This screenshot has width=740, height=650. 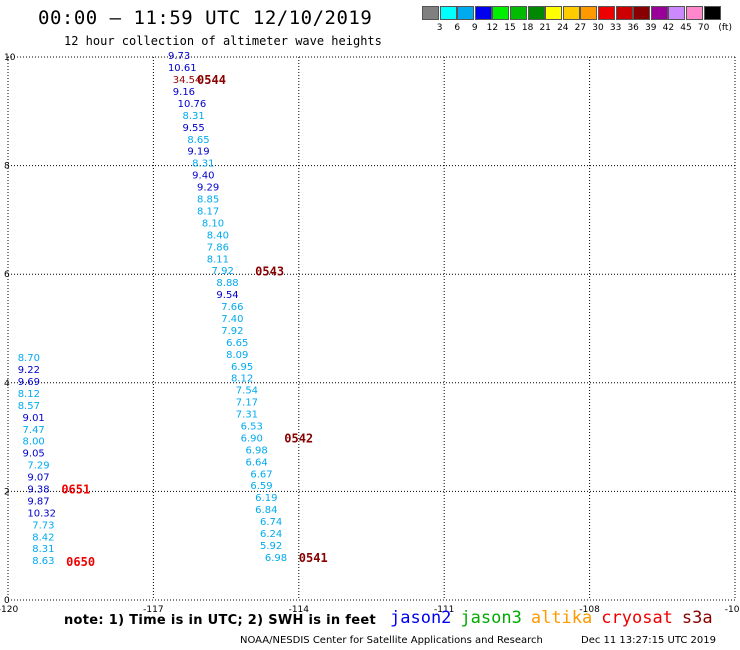 I want to click on wave-height-label: 8.65, so click(x=198, y=140).